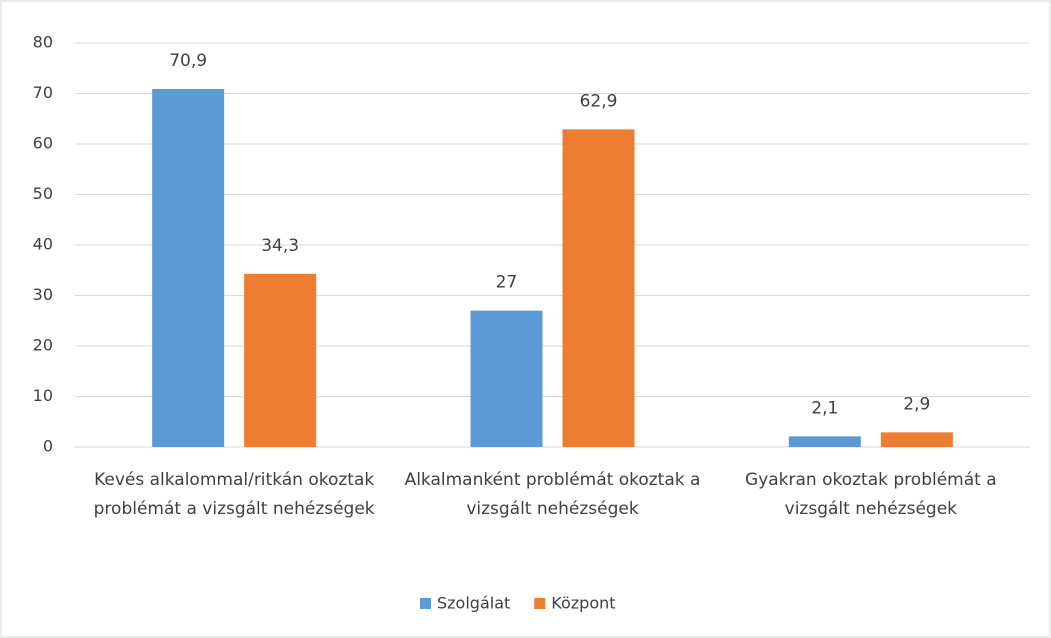  What do you see at coordinates (43, 244) in the screenshot?
I see `y-tick-label: 40` at bounding box center [43, 244].